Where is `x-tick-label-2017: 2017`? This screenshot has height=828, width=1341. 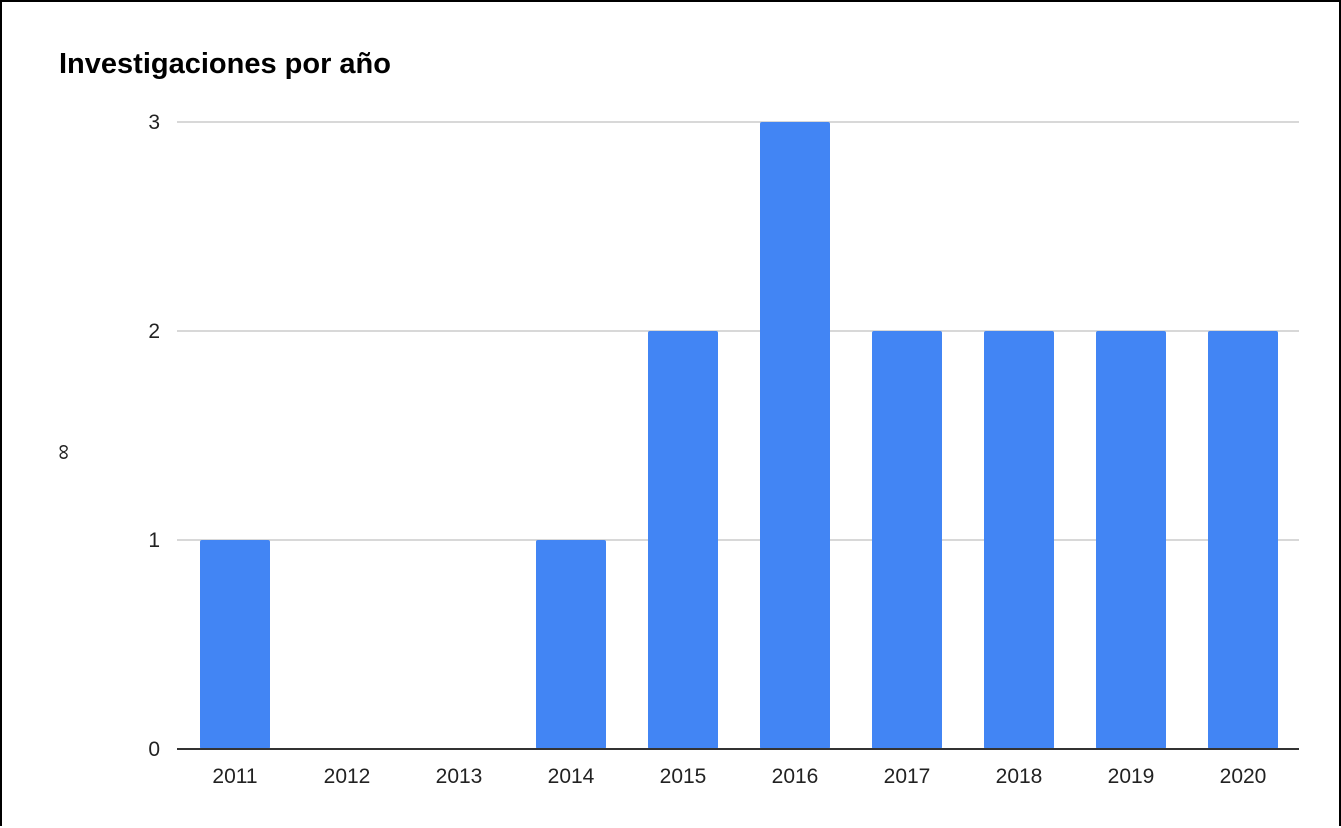
x-tick-label-2017: 2017 is located at coordinates (907, 776).